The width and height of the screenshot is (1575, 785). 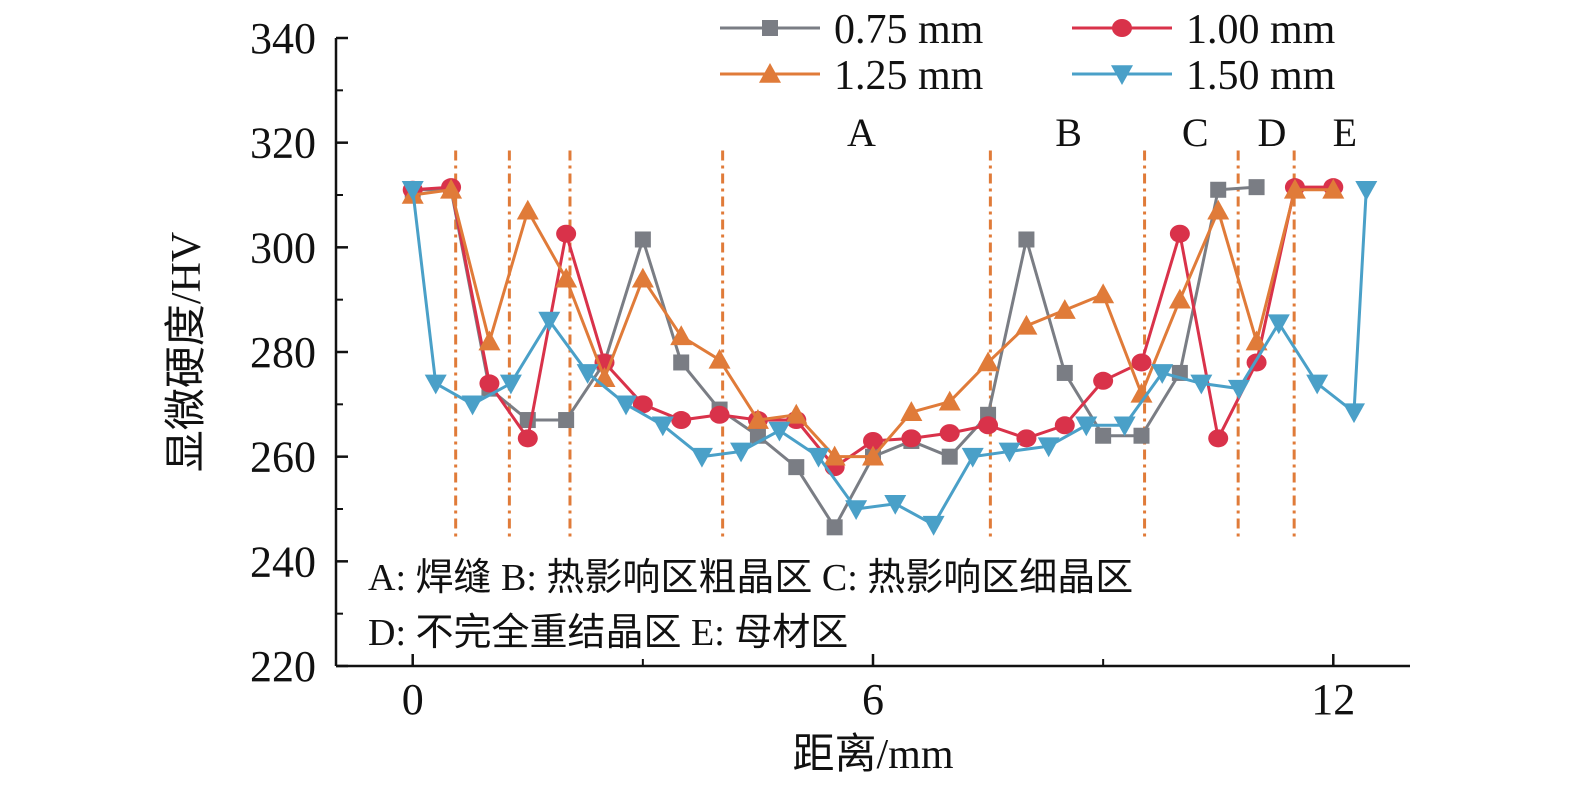 I want to click on zone-annotation-line: A: 焊缝 B: 热影响区粗晶区 C: 热影响区细晶区, so click(x=750, y=578).